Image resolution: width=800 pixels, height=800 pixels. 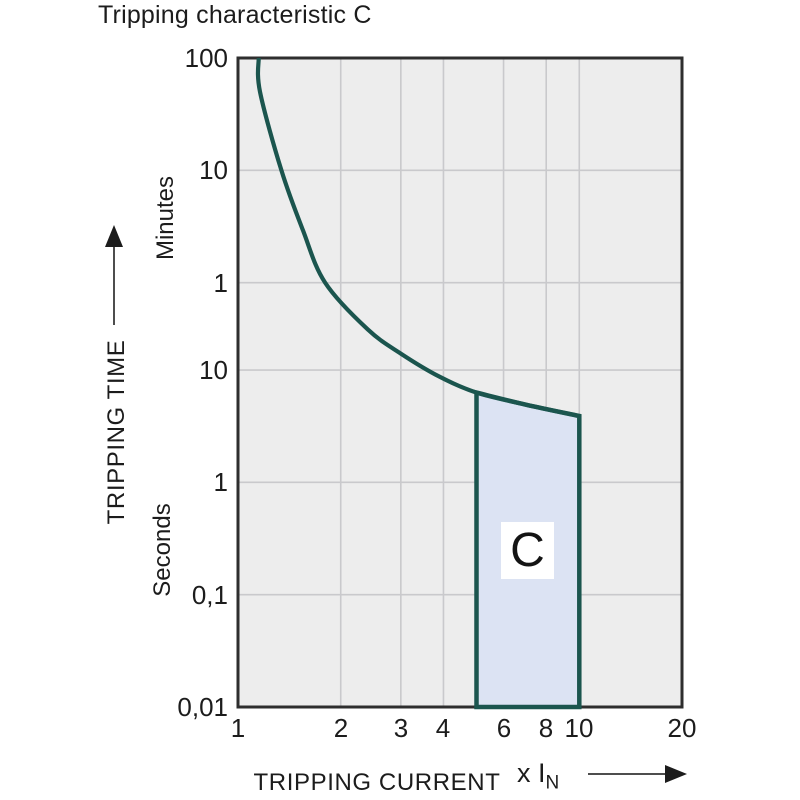 I want to click on region-label-box: C, so click(x=527, y=550).